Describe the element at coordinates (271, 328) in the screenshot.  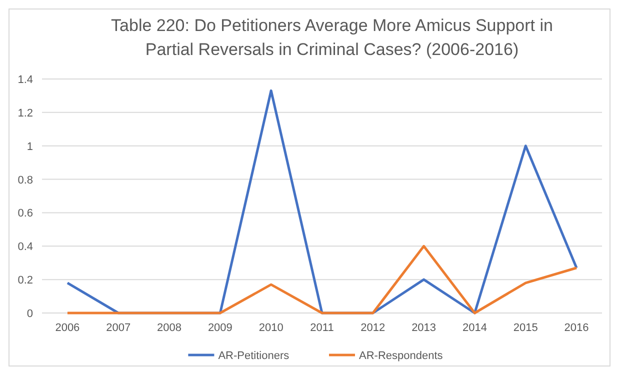
I see `x-tick-label: 2010` at that location.